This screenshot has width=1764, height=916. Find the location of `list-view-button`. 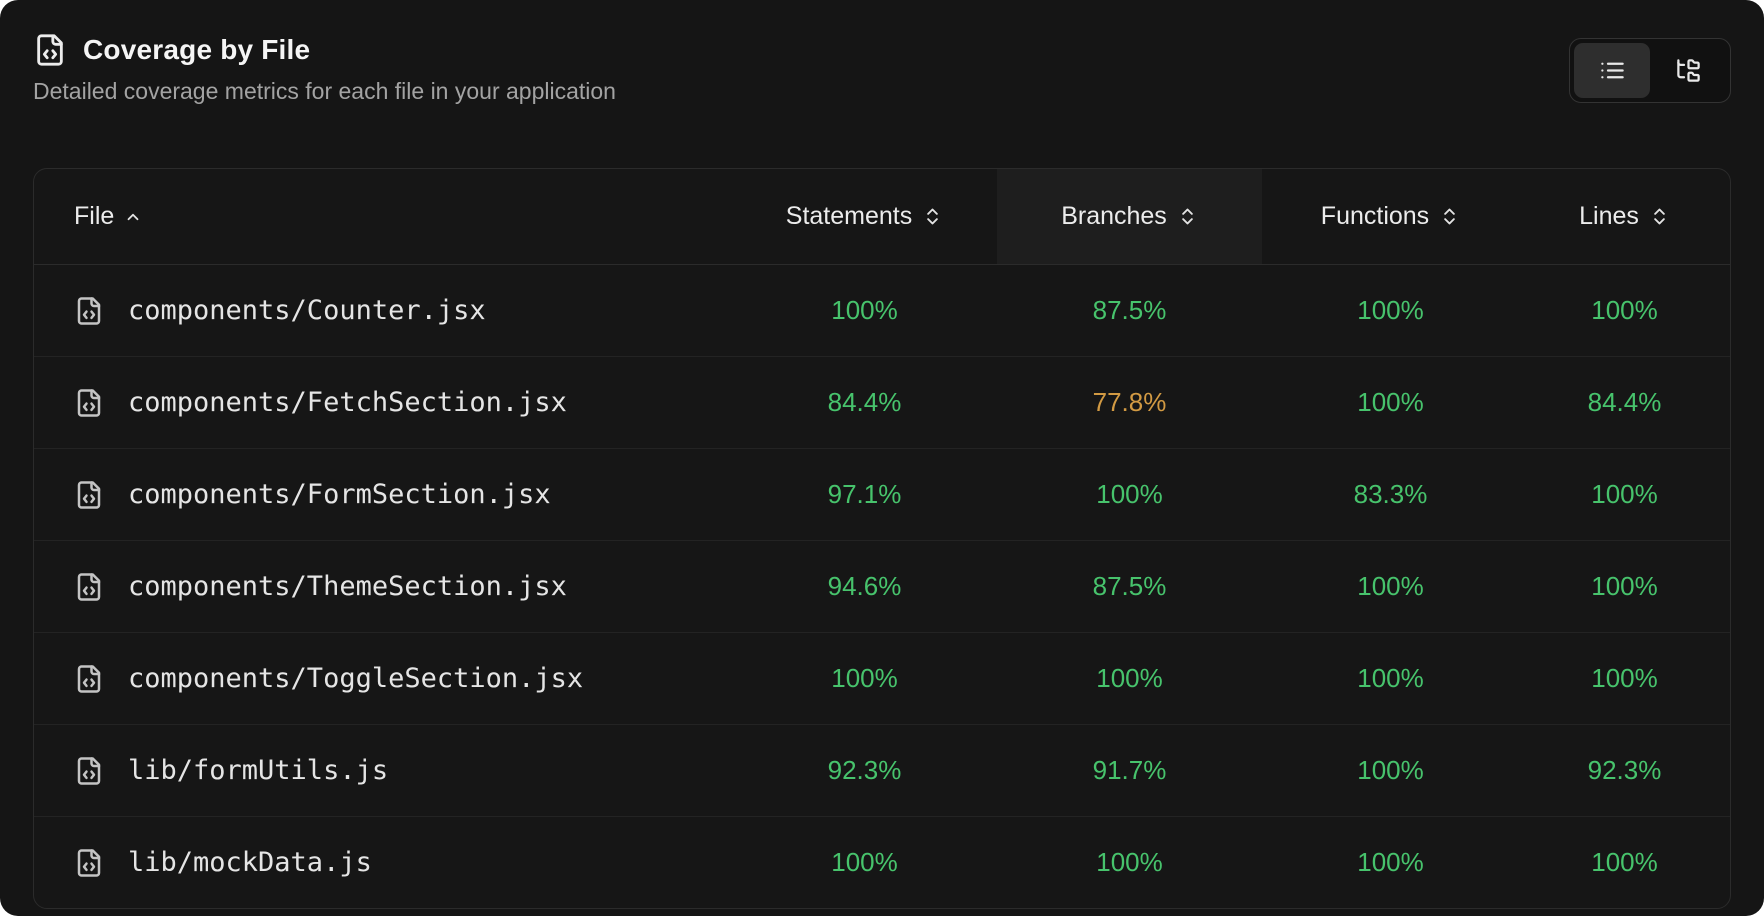

list-view-button is located at coordinates (1612, 70).